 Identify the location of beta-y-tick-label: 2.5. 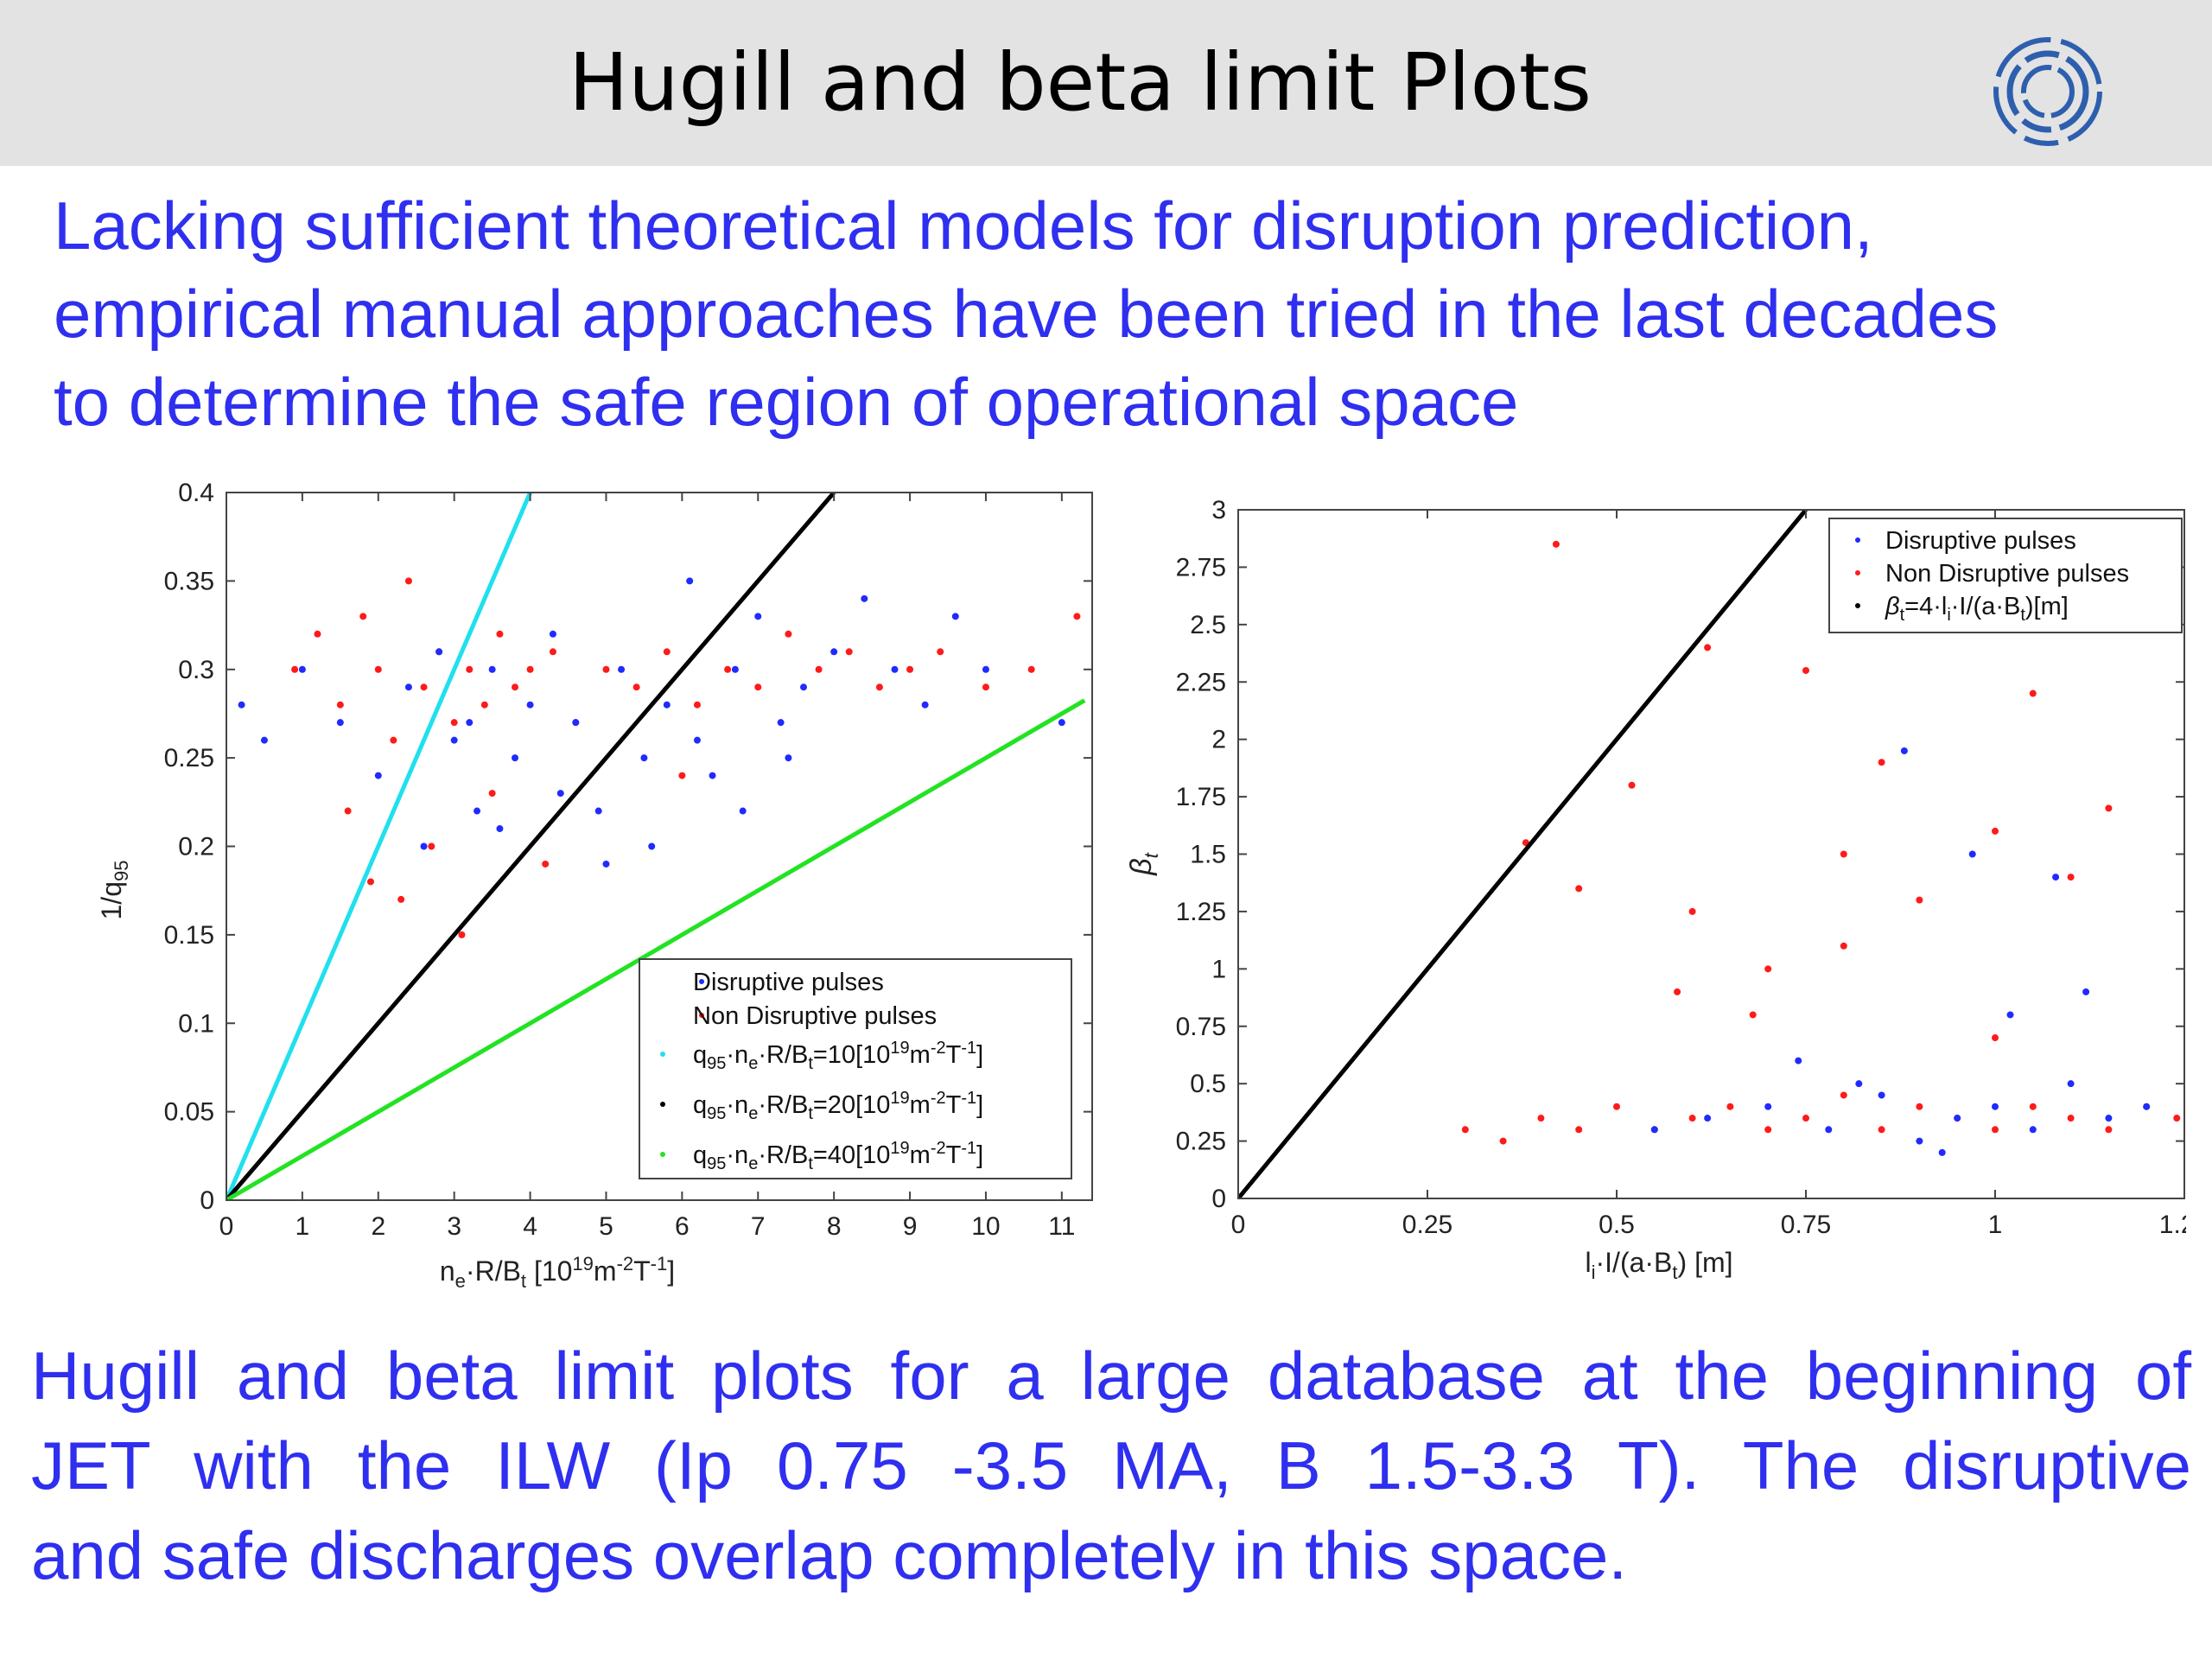
(1208, 625).